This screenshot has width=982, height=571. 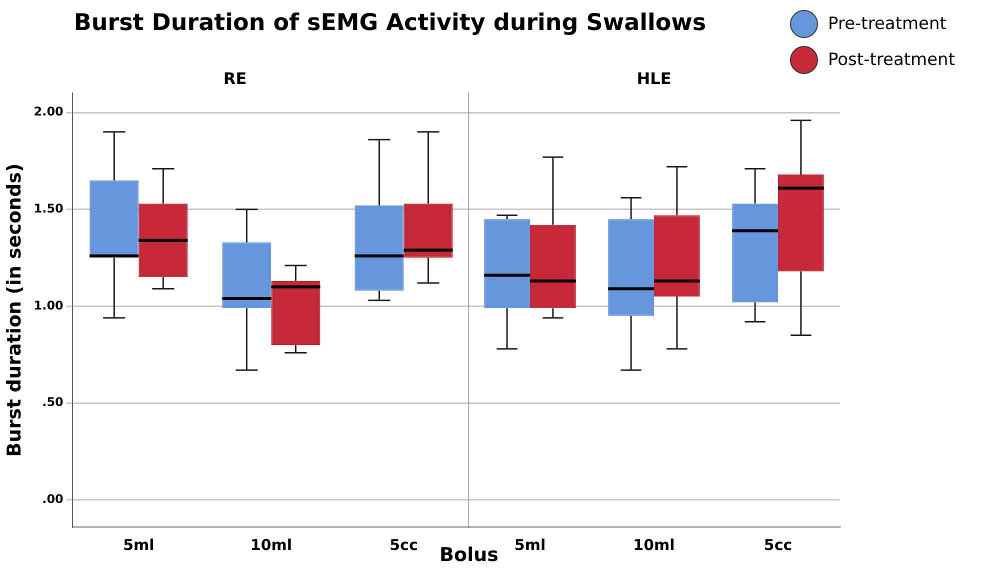 What do you see at coordinates (891, 60) in the screenshot?
I see `legend-label: Post-treatment` at bounding box center [891, 60].